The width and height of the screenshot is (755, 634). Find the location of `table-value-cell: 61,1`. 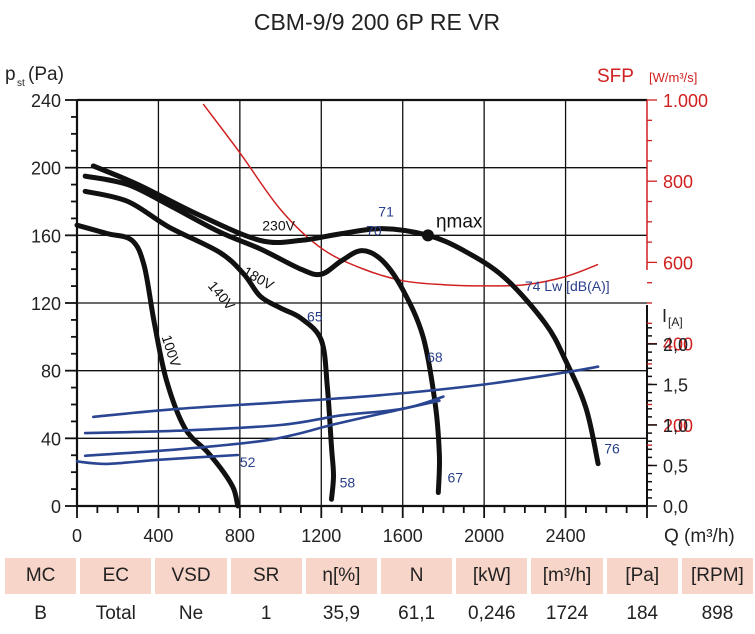

table-value-cell: 61,1 is located at coordinates (417, 613).